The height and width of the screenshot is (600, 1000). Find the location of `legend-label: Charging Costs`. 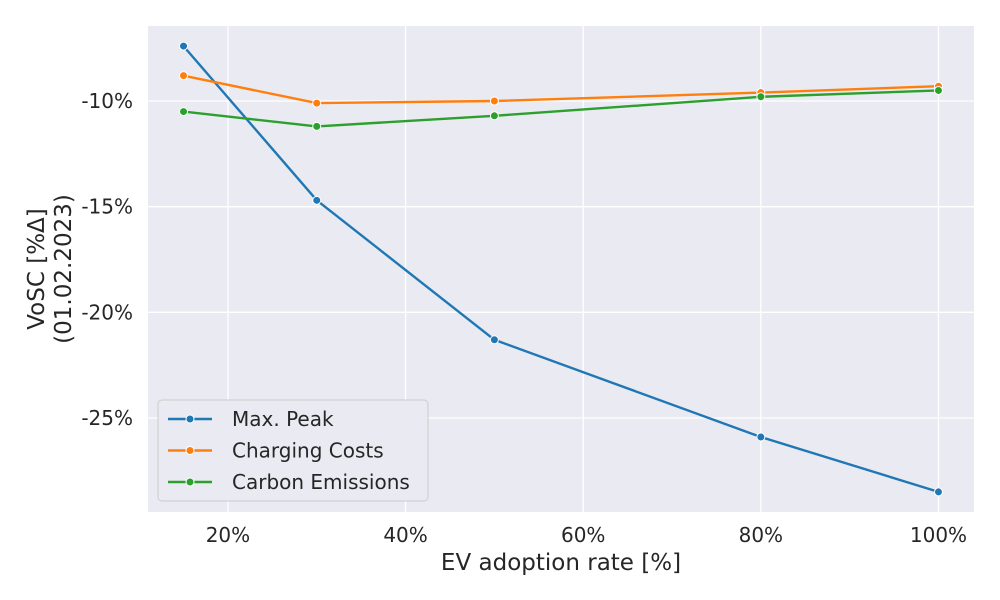

legend-label: Charging Costs is located at coordinates (308, 451).